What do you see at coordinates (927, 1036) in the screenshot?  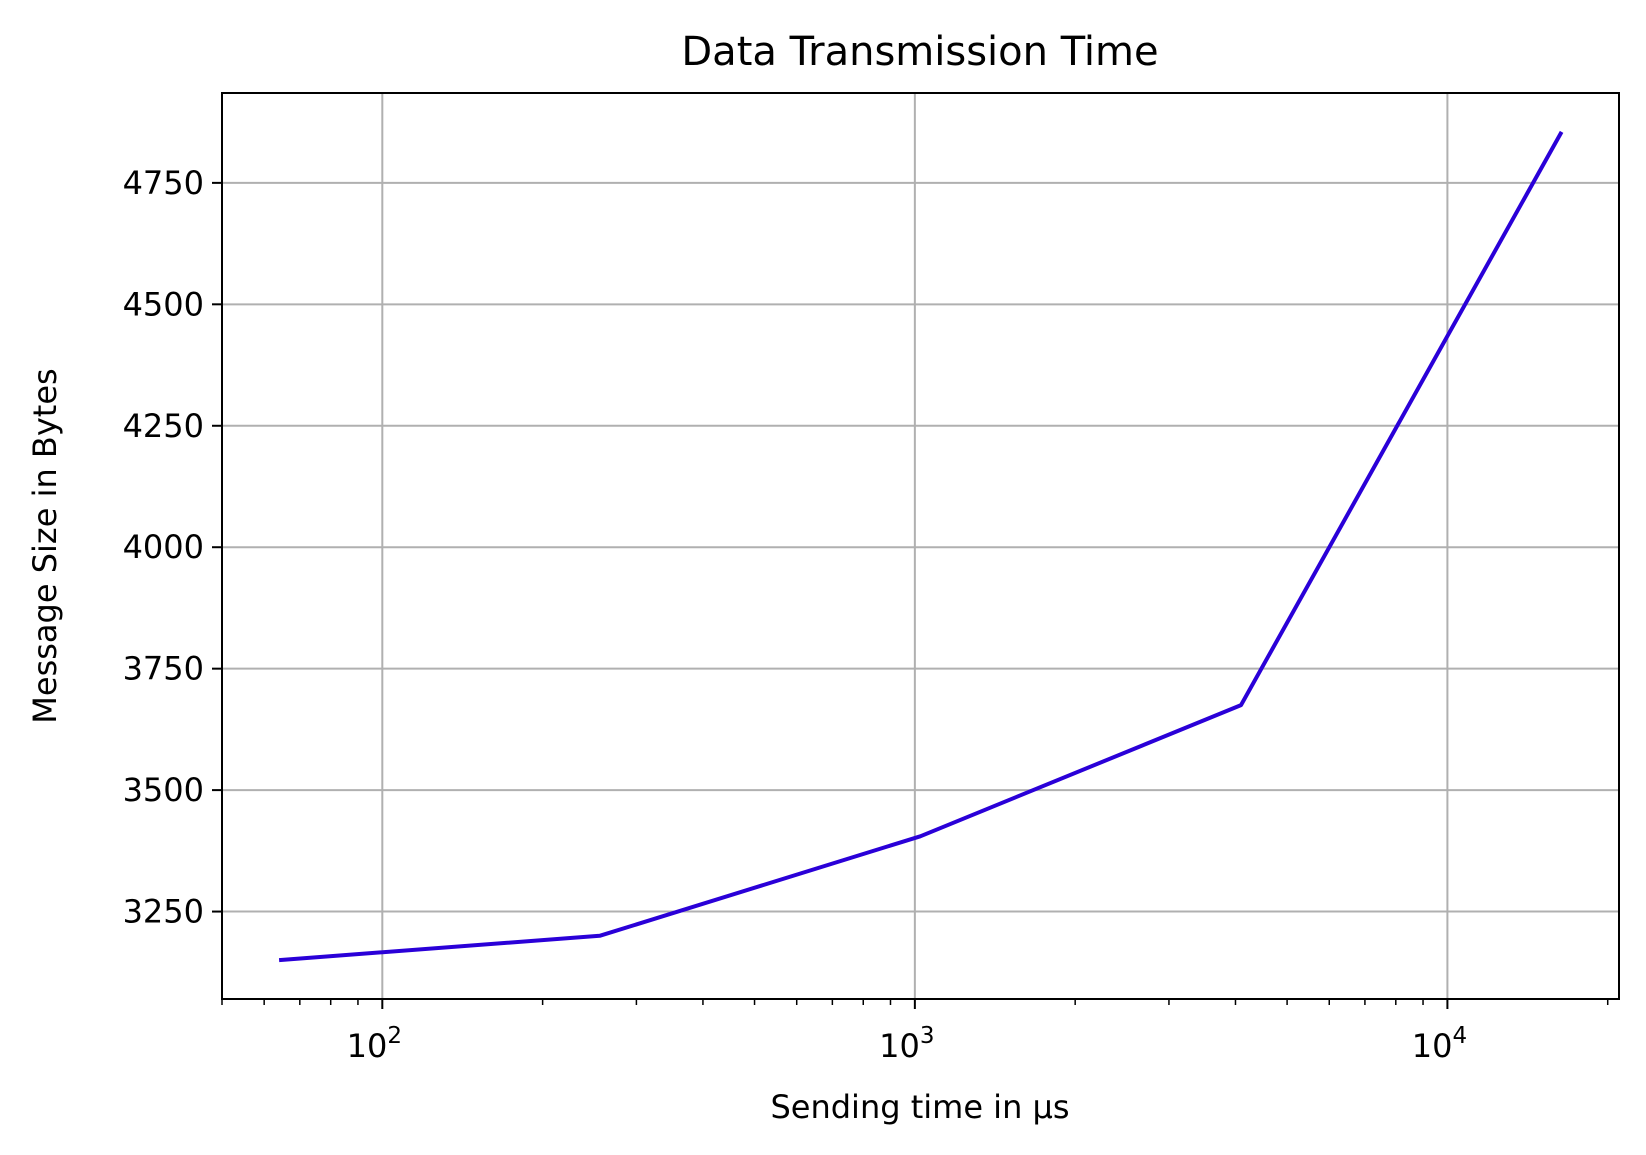 I see `x-tick-label-exponent: 3` at bounding box center [927, 1036].